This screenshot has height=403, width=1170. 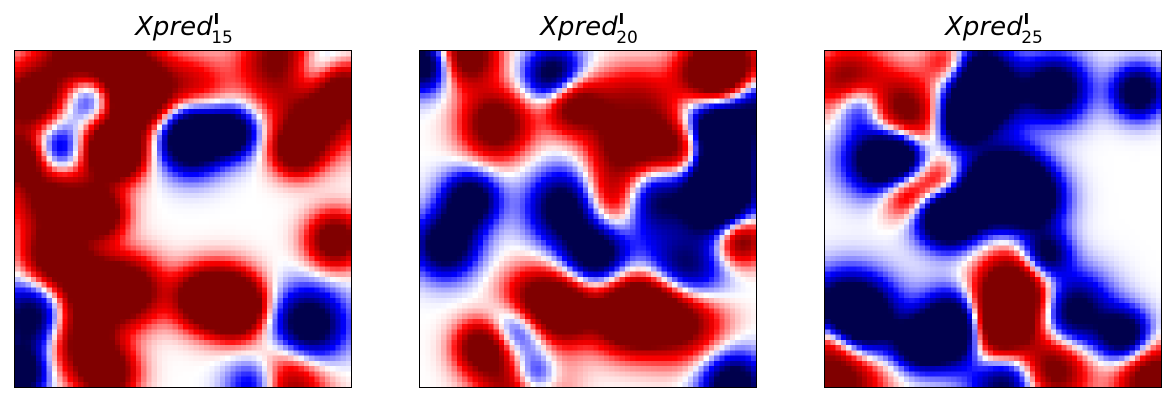 What do you see at coordinates (579, 27) in the screenshot?
I see `panel-2-title-base: Xpred` at bounding box center [579, 27].